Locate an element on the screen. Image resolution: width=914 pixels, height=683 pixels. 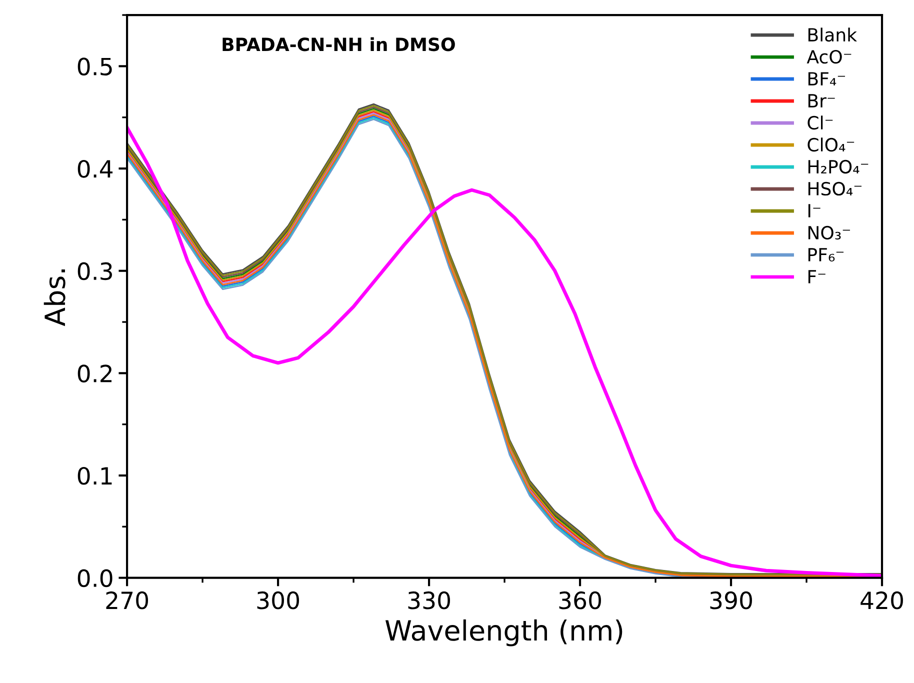
legend-label: F⁻ is located at coordinates (817, 277).